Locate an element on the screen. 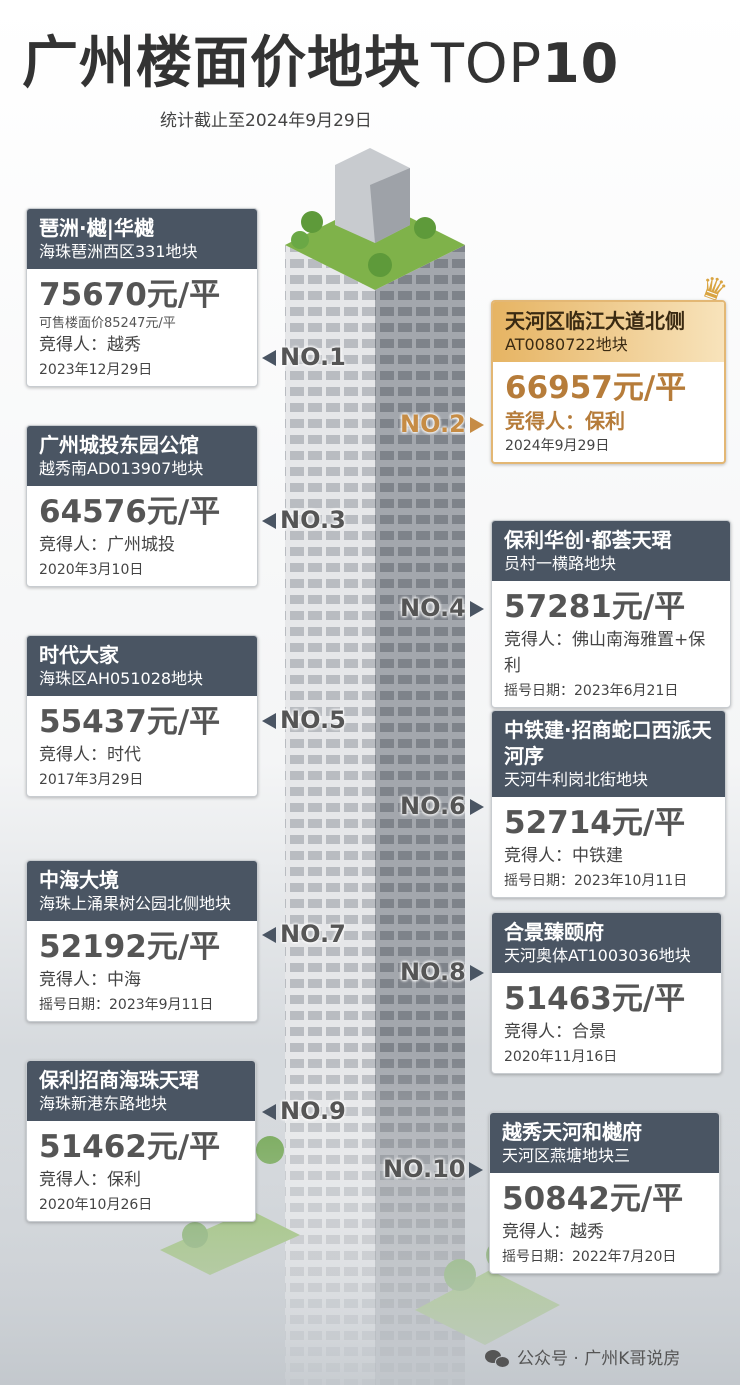 This screenshot has width=740, height=1385. project-name: 合景臻颐府 is located at coordinates (554, 932).